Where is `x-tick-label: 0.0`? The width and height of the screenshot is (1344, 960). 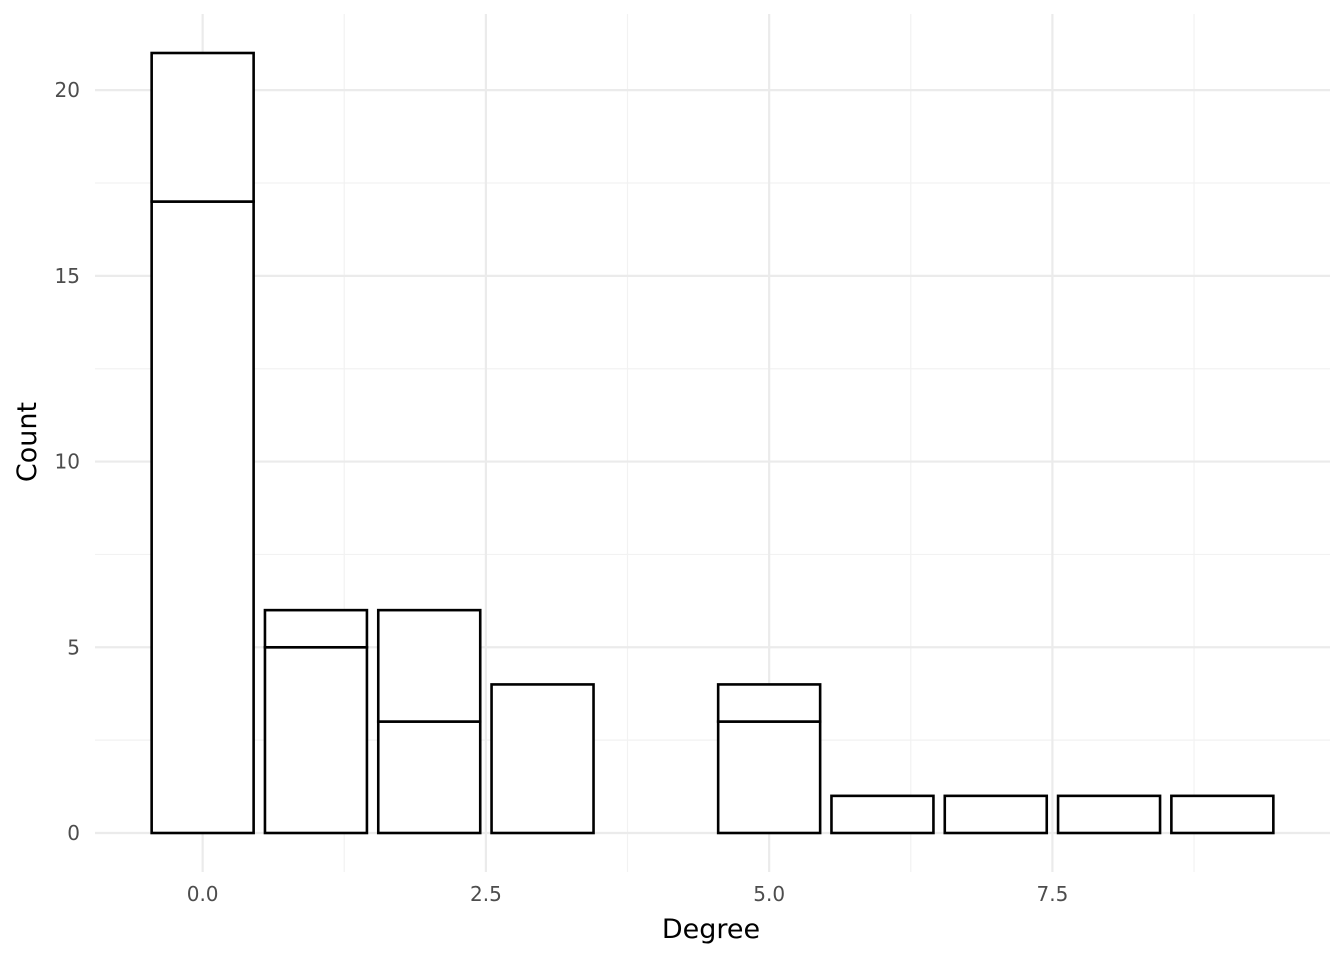 x-tick-label: 0.0 is located at coordinates (203, 894).